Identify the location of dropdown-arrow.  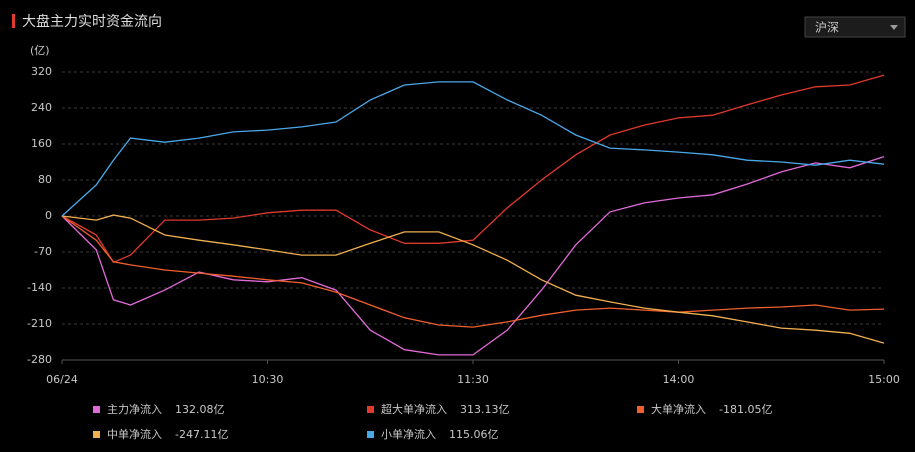
(894, 27).